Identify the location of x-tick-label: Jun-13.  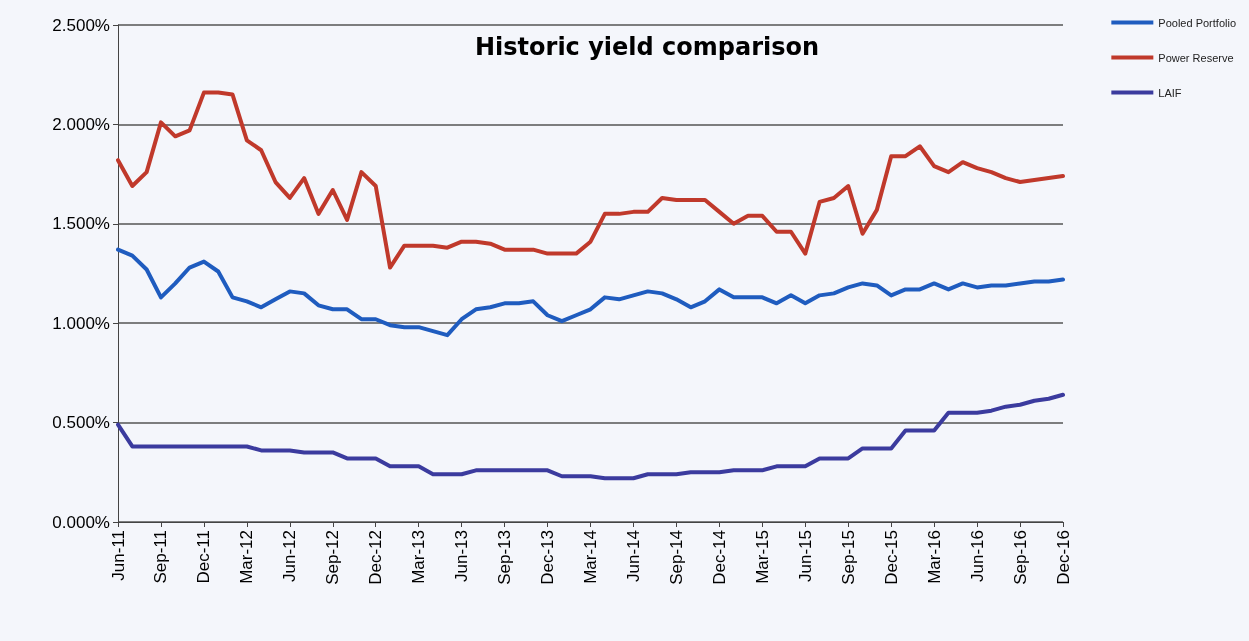
(462, 556).